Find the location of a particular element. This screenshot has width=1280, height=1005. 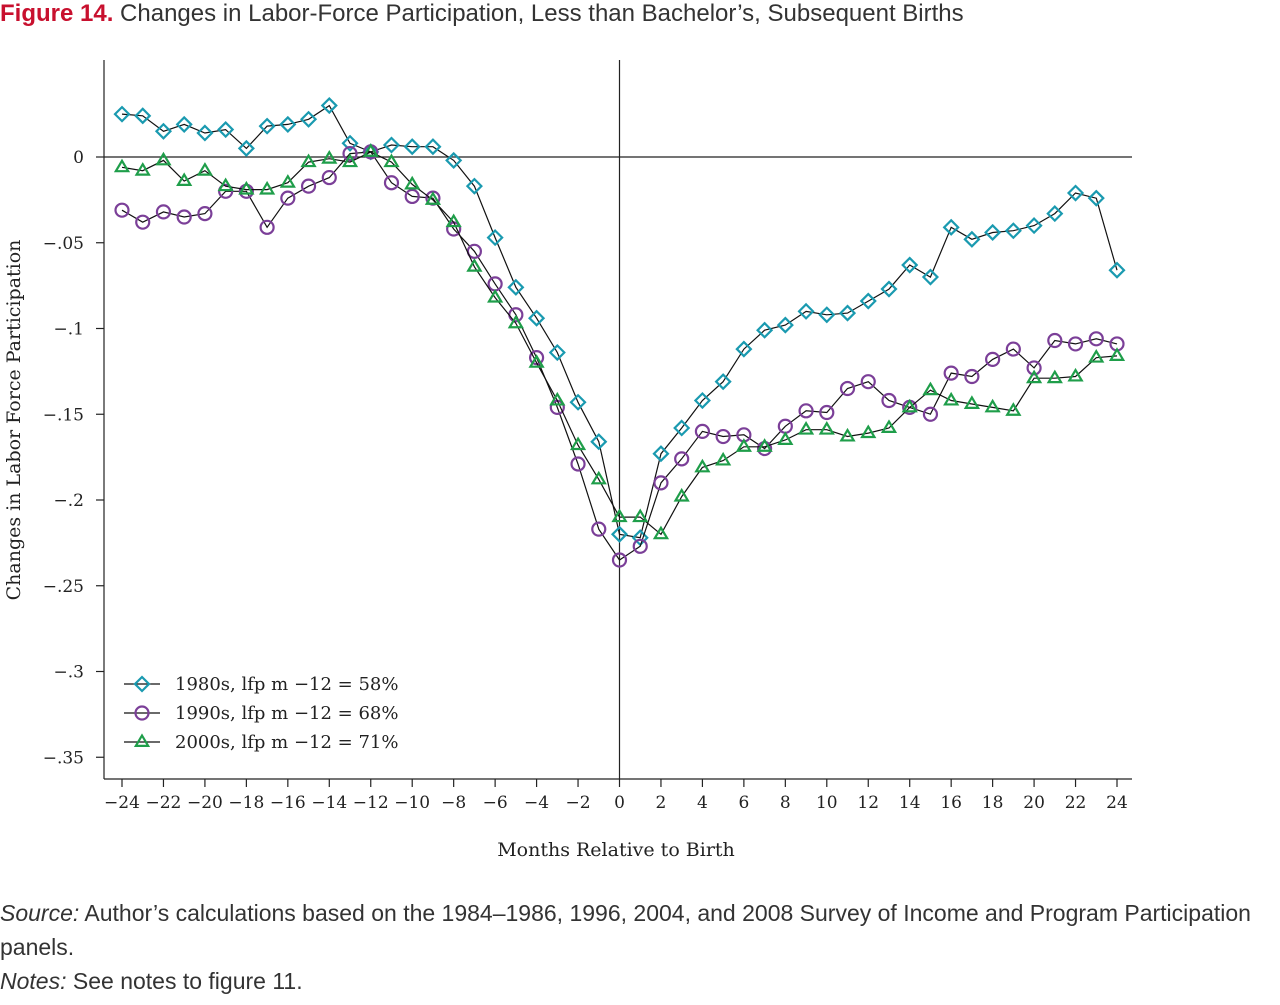

x-tick-label: 14 is located at coordinates (910, 803).